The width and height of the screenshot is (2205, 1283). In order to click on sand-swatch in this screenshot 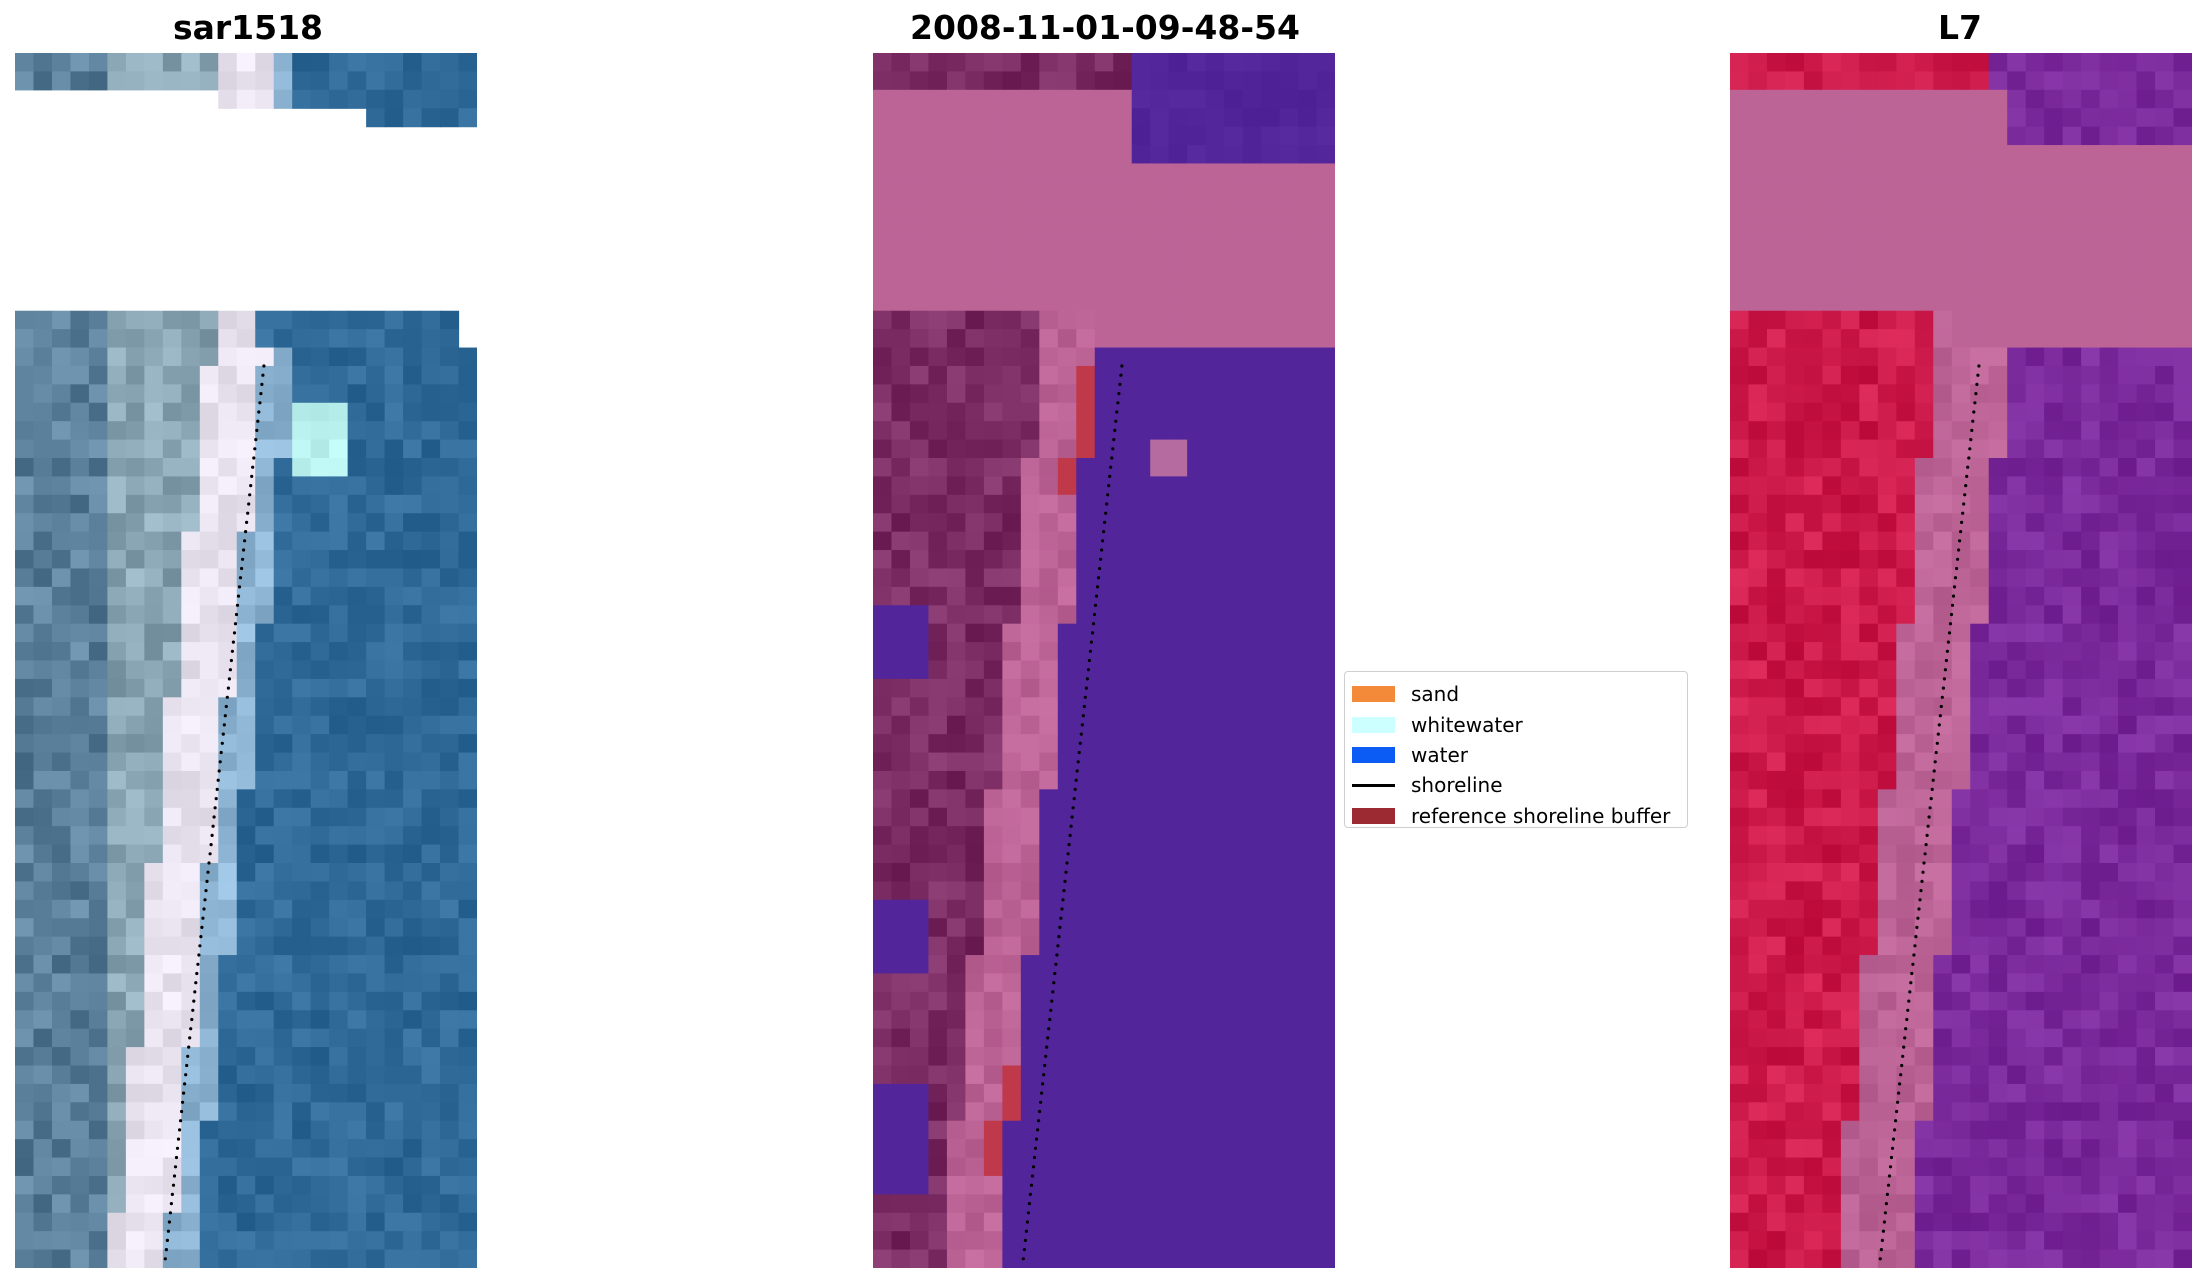, I will do `click(1373, 694)`.